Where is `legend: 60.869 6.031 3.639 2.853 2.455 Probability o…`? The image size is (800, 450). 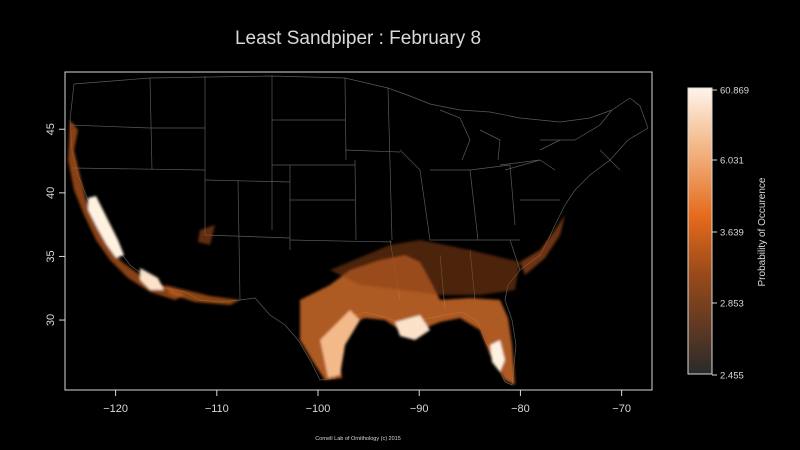
legend: 60.869 6.031 3.639 2.853 2.455 Probability o… is located at coordinates (727, 234).